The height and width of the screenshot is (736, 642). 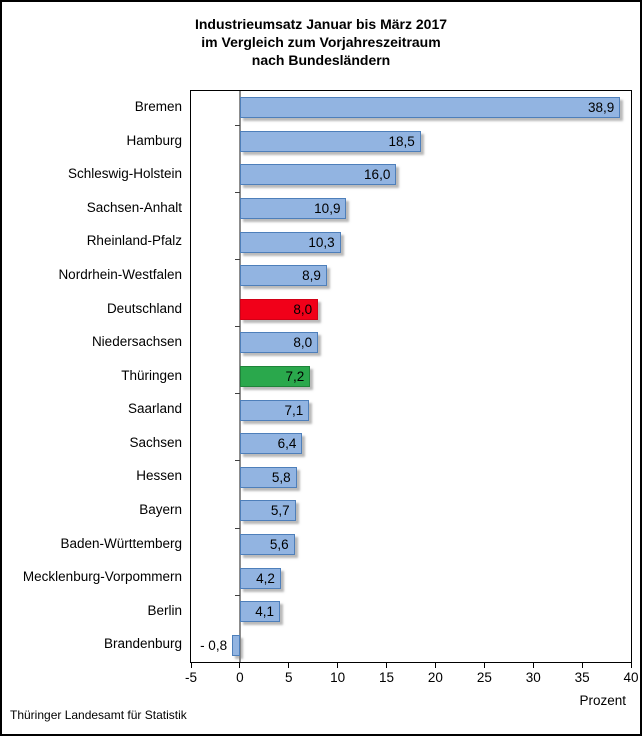 What do you see at coordinates (293, 209) in the screenshot?
I see `bar-sachsen-anhalt` at bounding box center [293, 209].